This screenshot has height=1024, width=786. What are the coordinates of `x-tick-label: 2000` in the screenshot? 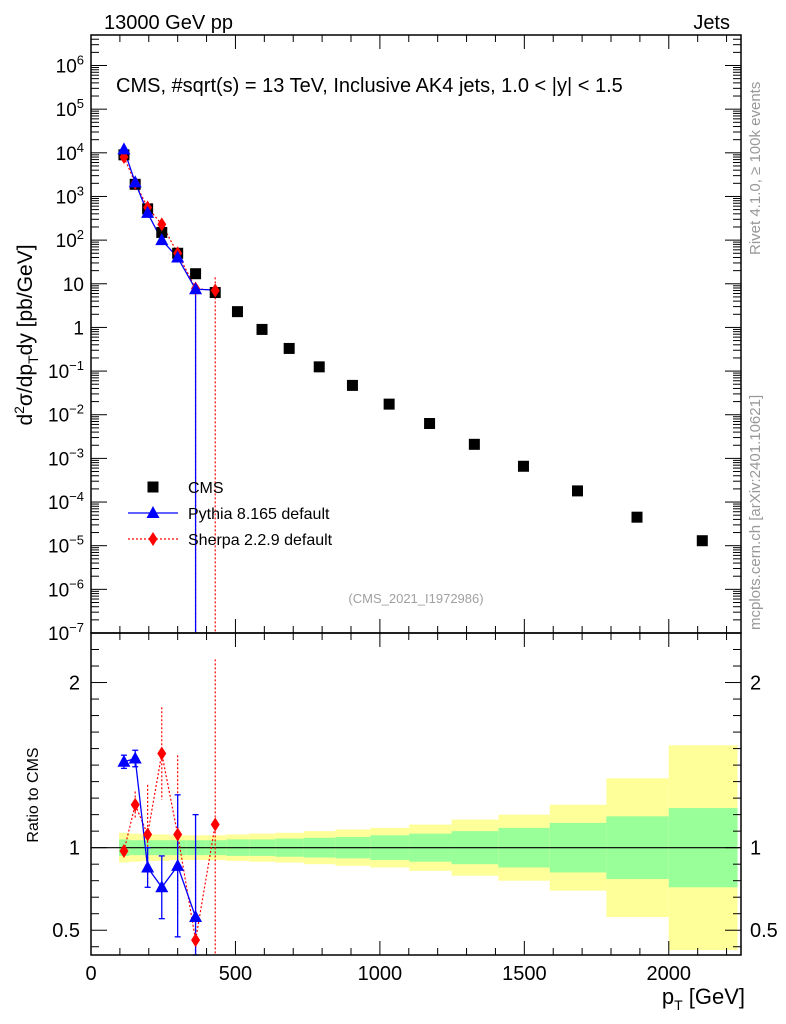 It's located at (669, 974).